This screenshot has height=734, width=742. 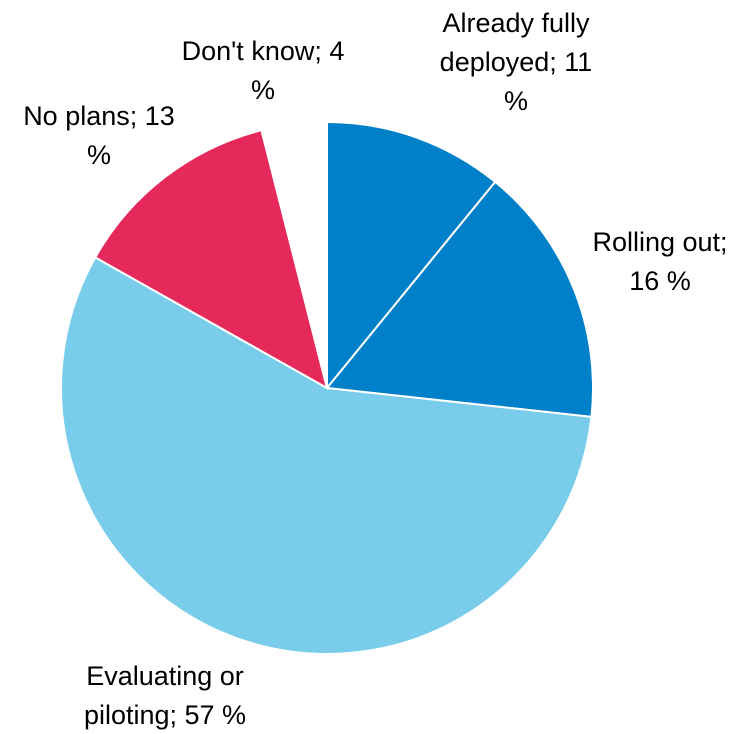 What do you see at coordinates (165, 676) in the screenshot?
I see `pie-label-line: Evaluating or` at bounding box center [165, 676].